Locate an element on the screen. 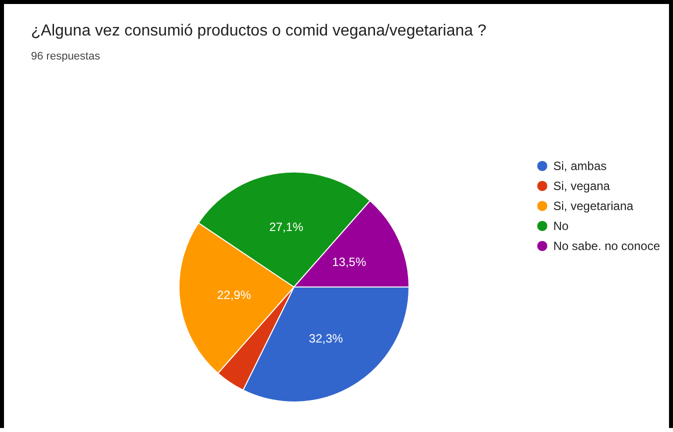 This screenshot has width=673, height=432. data-label: 13,5% is located at coordinates (349, 262).